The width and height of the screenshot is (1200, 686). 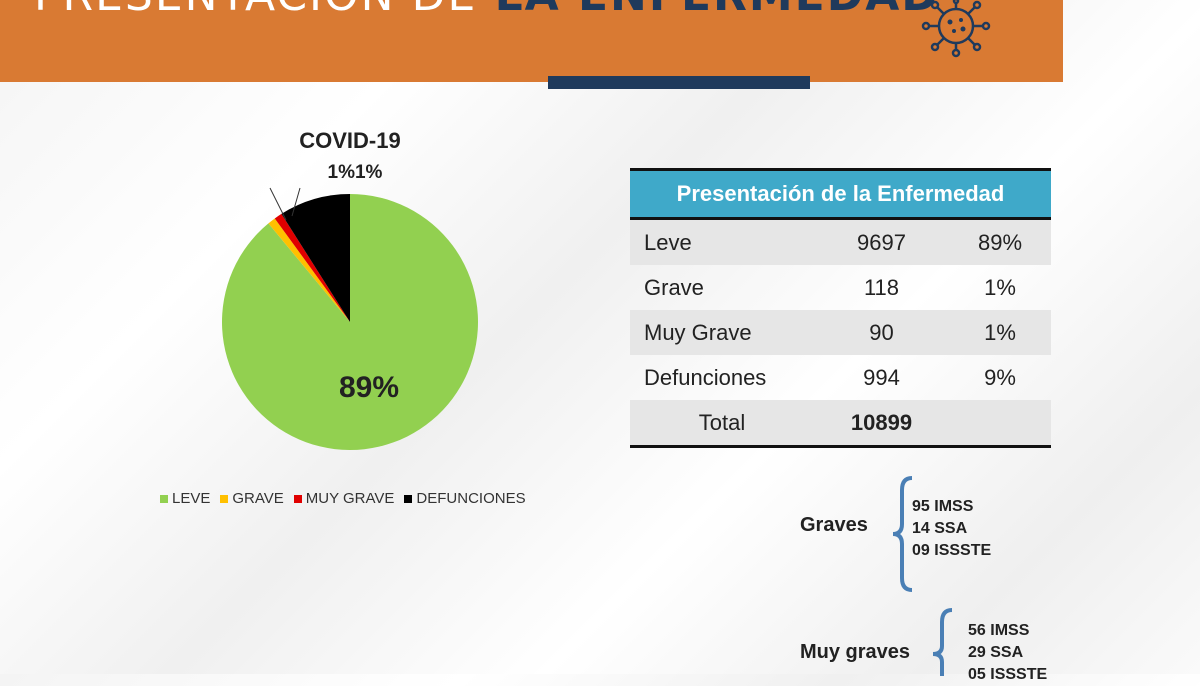 I want to click on table-row: Defunciones 994 9%, so click(x=840, y=377).